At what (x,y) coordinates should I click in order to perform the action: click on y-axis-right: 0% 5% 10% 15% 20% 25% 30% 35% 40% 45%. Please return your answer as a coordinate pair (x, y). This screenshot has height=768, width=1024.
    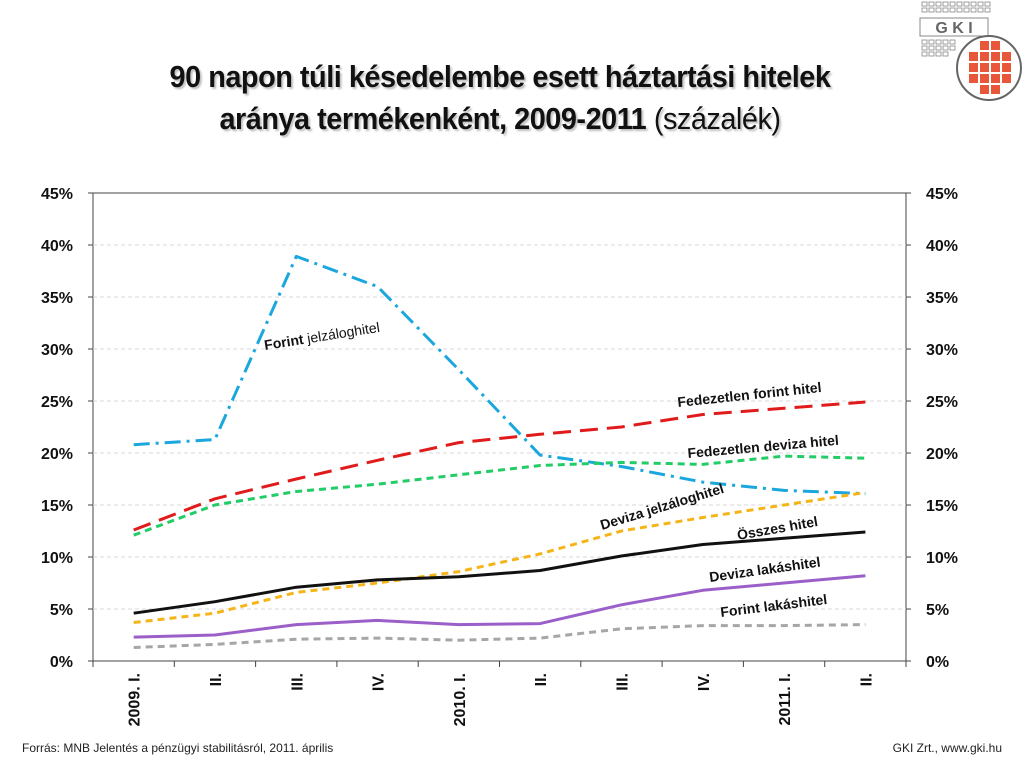
    Looking at the image, I should click on (932, 428).